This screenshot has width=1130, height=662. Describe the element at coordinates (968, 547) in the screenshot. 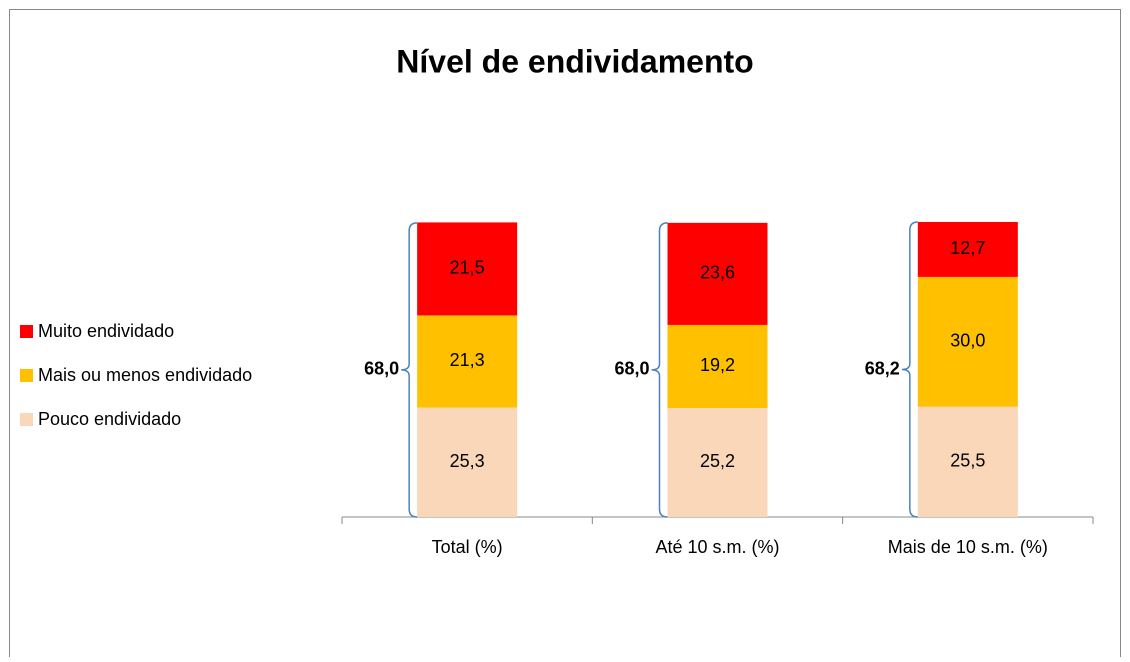

I see `x-tick-label: Mais de 10 s.m. (%)` at that location.